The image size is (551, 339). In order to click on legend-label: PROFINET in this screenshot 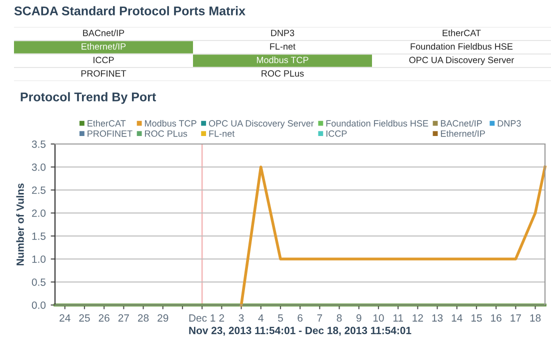, I will do `click(110, 133)`.